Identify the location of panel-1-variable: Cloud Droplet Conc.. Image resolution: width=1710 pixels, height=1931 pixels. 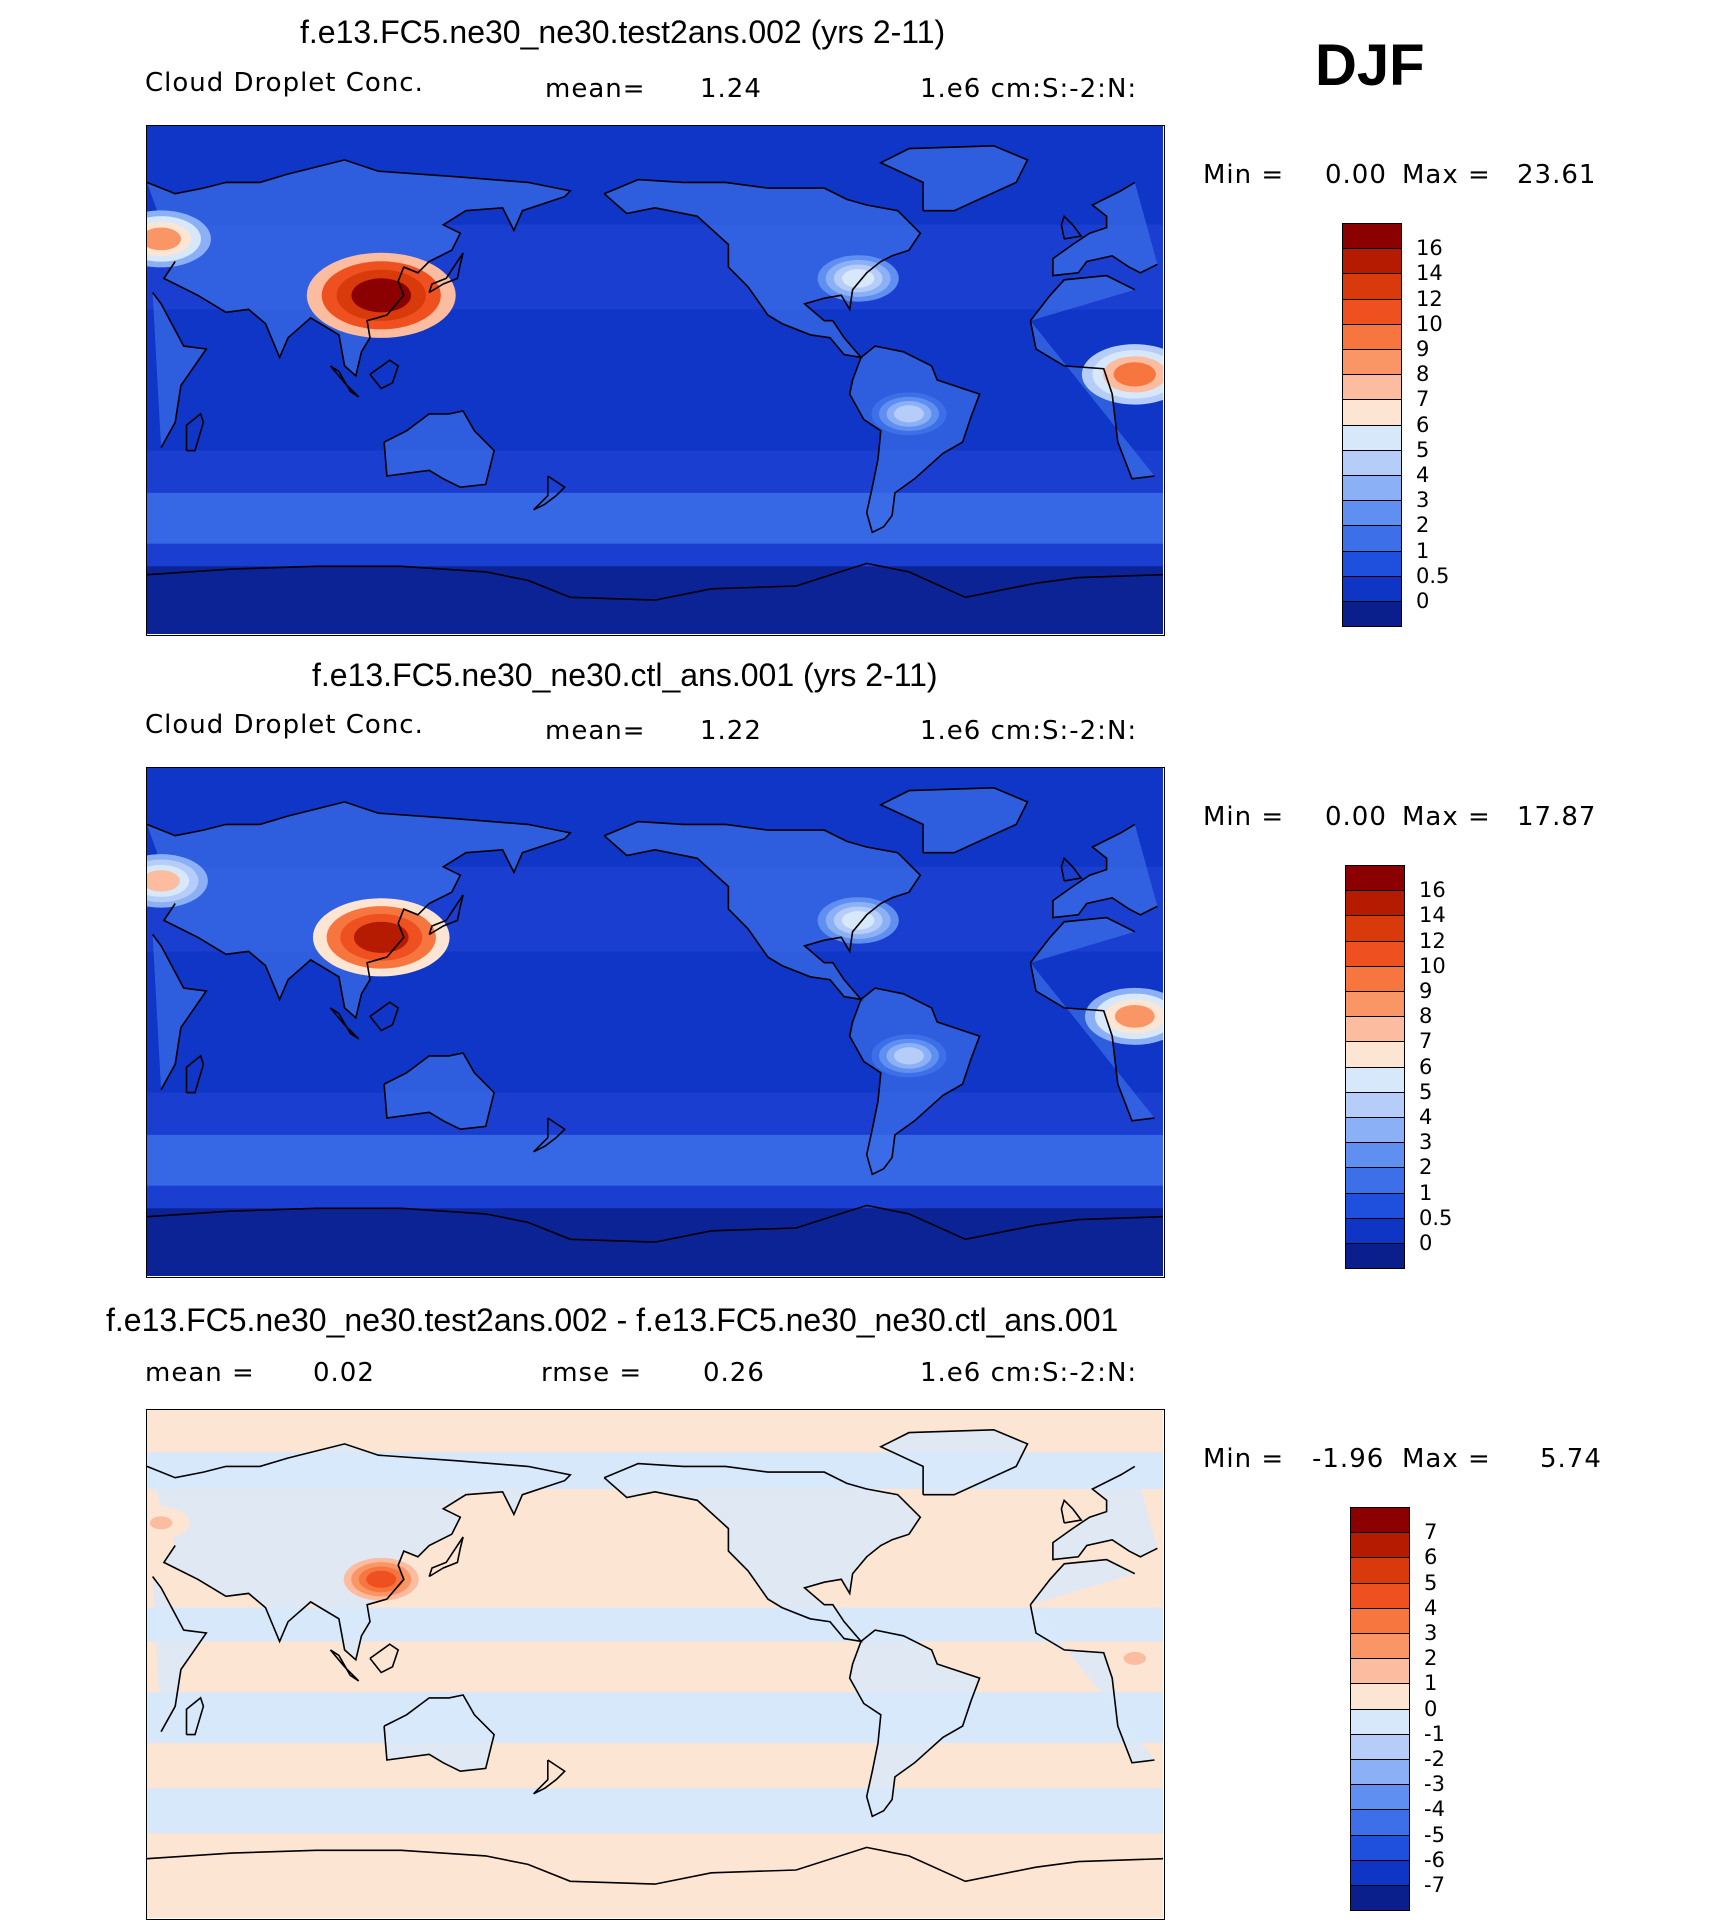
(284, 83).